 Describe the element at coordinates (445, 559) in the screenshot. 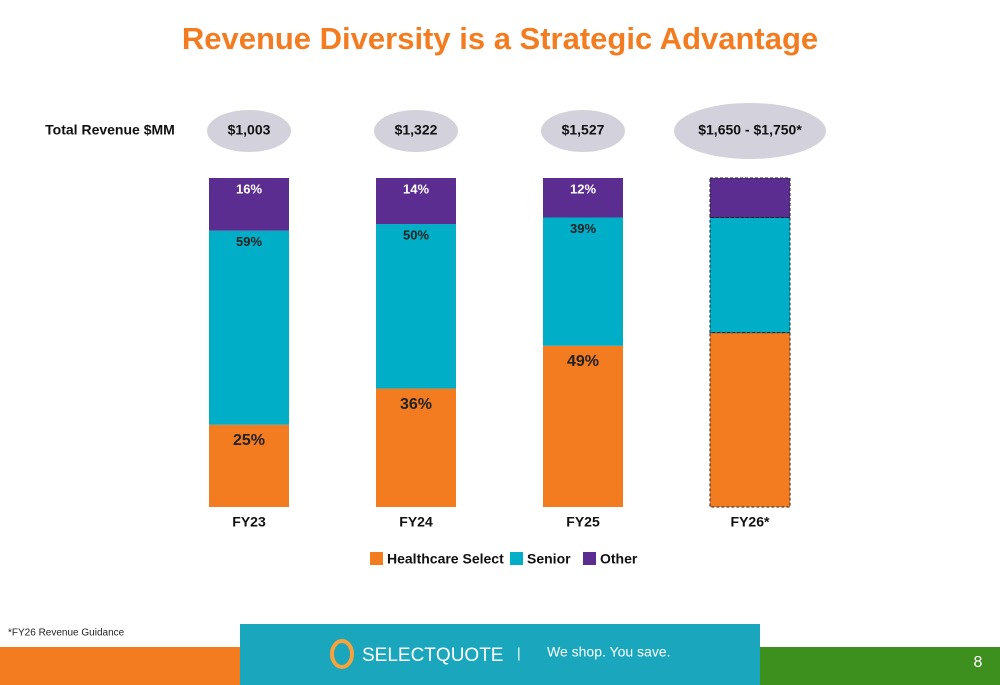

I see `legend-label: Healthcare Select` at that location.